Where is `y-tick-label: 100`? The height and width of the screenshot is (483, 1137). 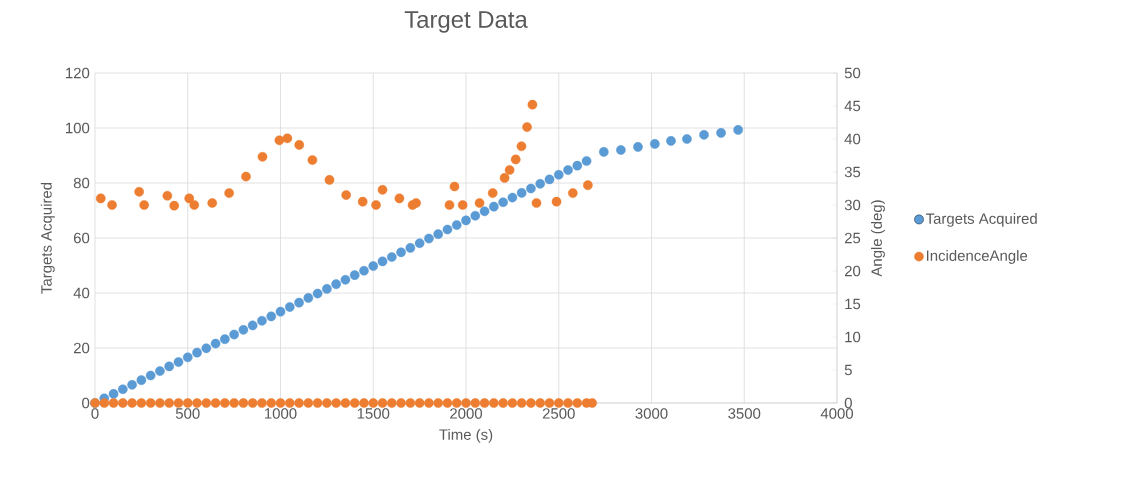
y-tick-label: 100 is located at coordinates (78, 128).